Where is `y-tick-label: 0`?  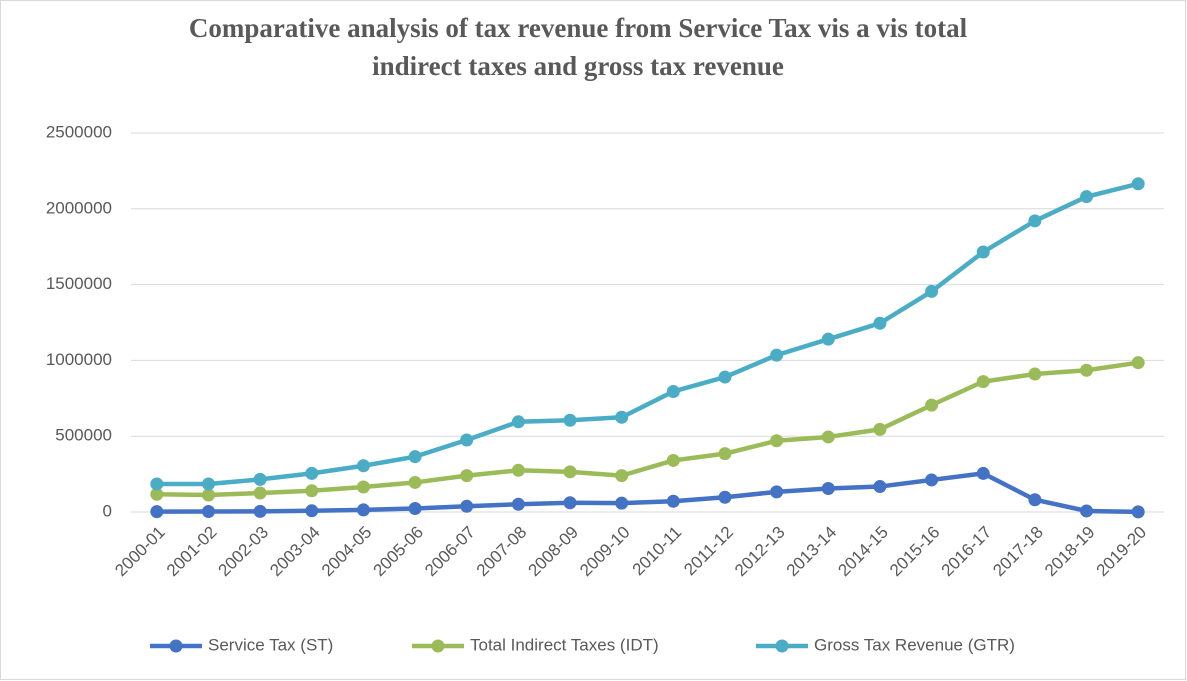 y-tick-label: 0 is located at coordinates (107, 510).